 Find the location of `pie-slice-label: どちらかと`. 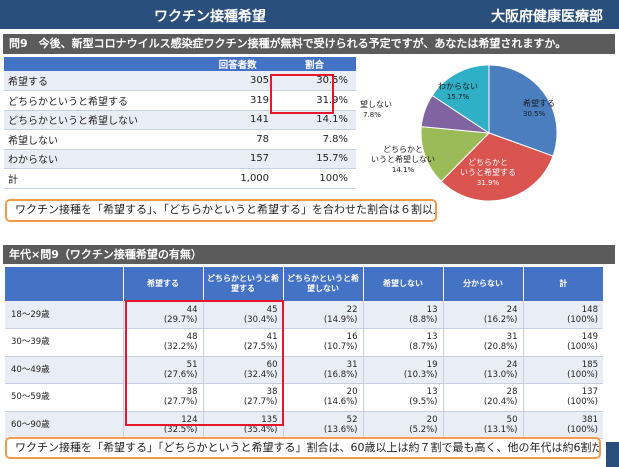

pie-slice-label: どちらかと is located at coordinates (488, 162).